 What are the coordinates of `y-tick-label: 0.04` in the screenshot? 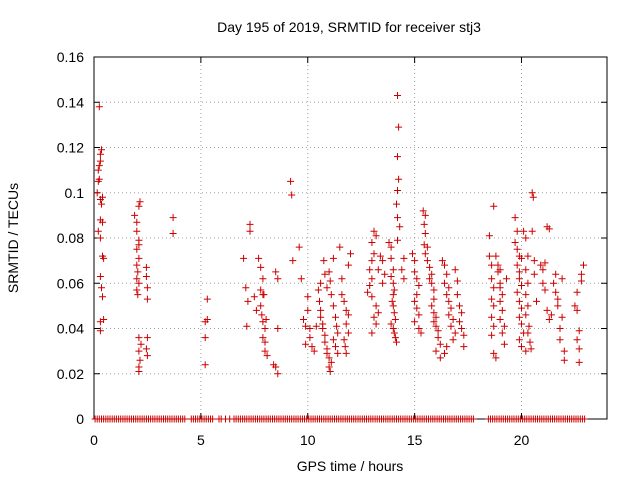 It's located at (70, 329).